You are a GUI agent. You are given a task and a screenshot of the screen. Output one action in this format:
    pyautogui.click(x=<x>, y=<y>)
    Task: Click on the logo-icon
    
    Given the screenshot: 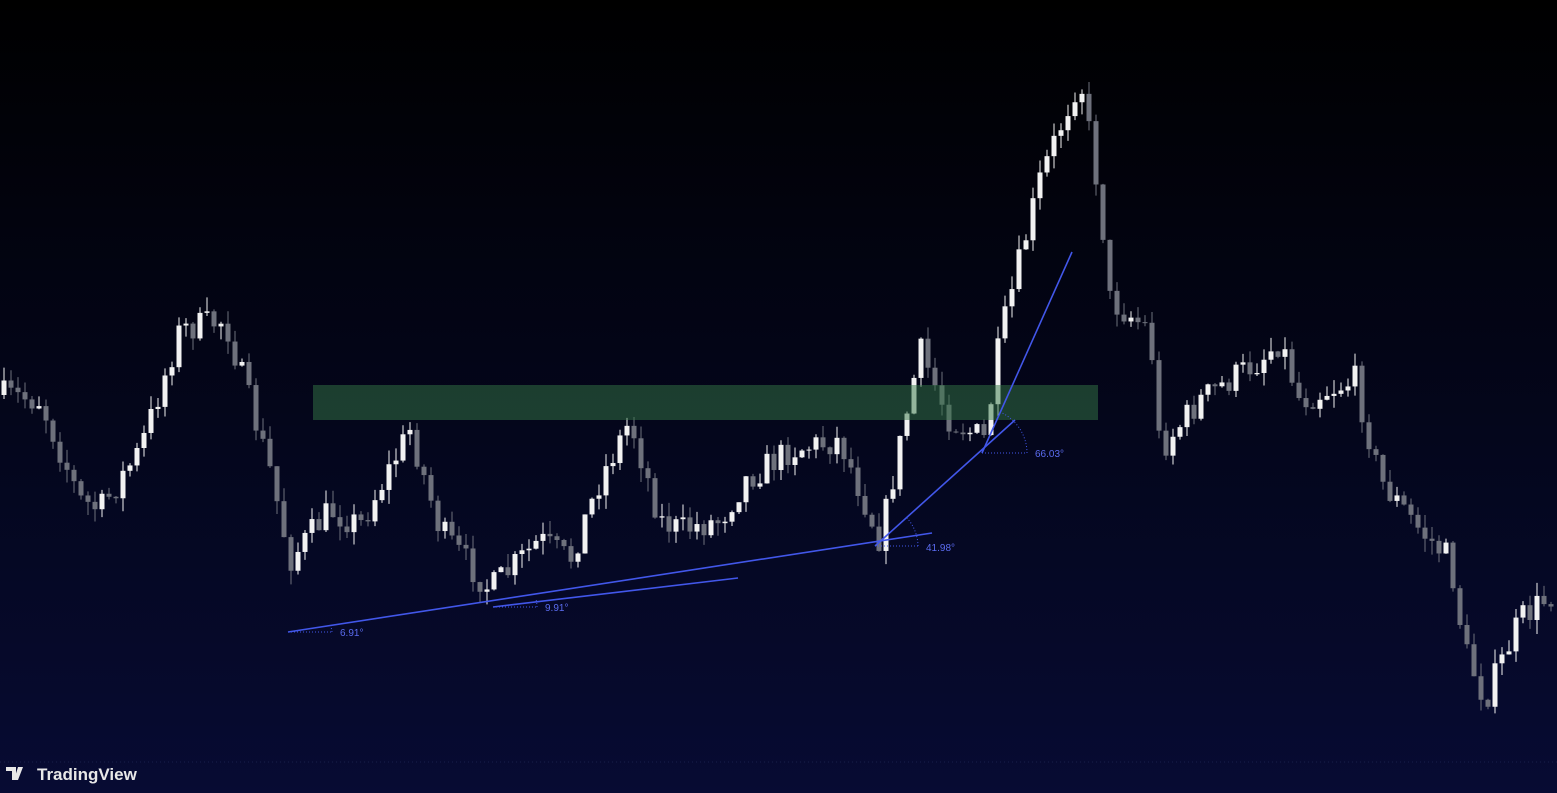 What is the action you would take?
    pyautogui.click(x=14, y=773)
    